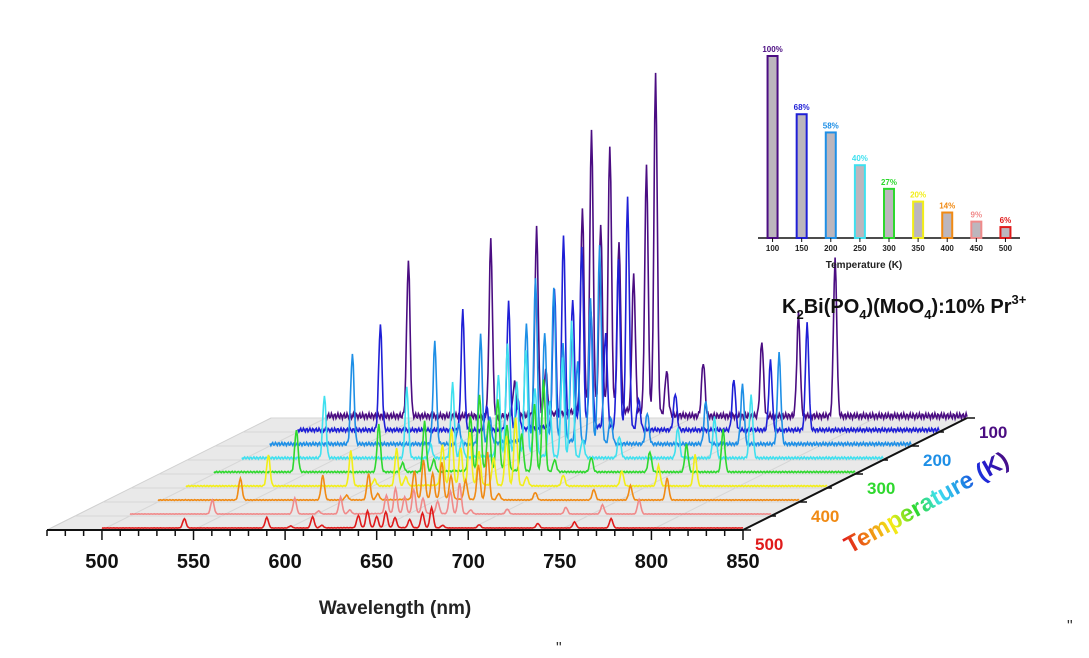  Describe the element at coordinates (947, 206) in the screenshot. I see `inset-bar-data-label: 14%` at that location.